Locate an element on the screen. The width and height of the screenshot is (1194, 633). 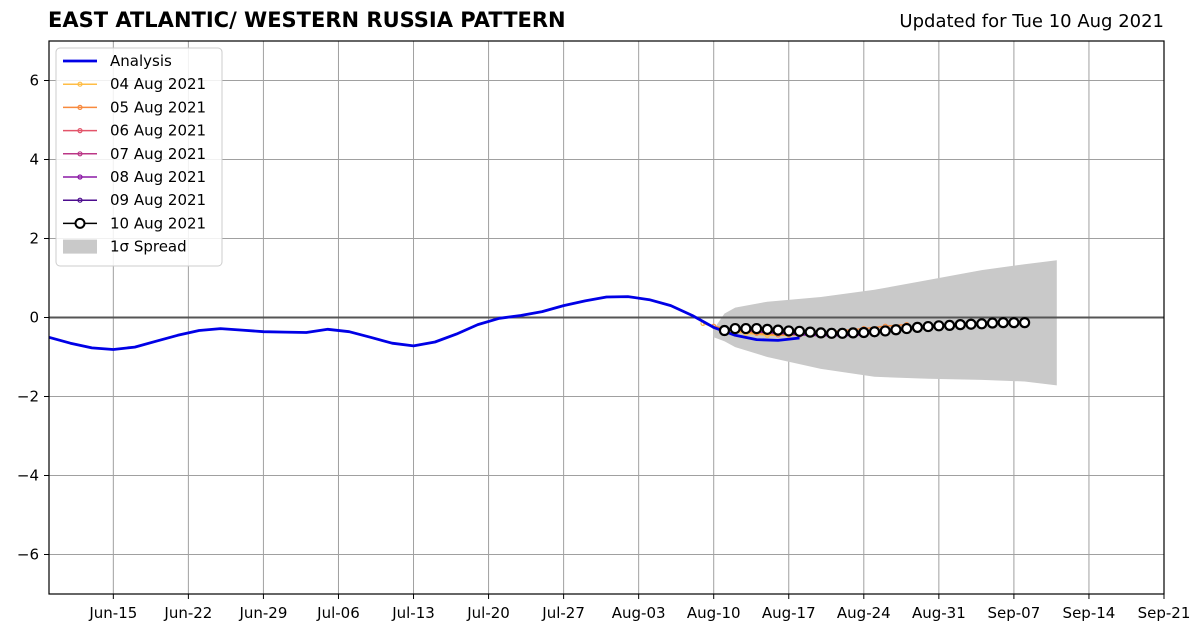
legend-label: 09 Aug 2021 is located at coordinates (158, 200).